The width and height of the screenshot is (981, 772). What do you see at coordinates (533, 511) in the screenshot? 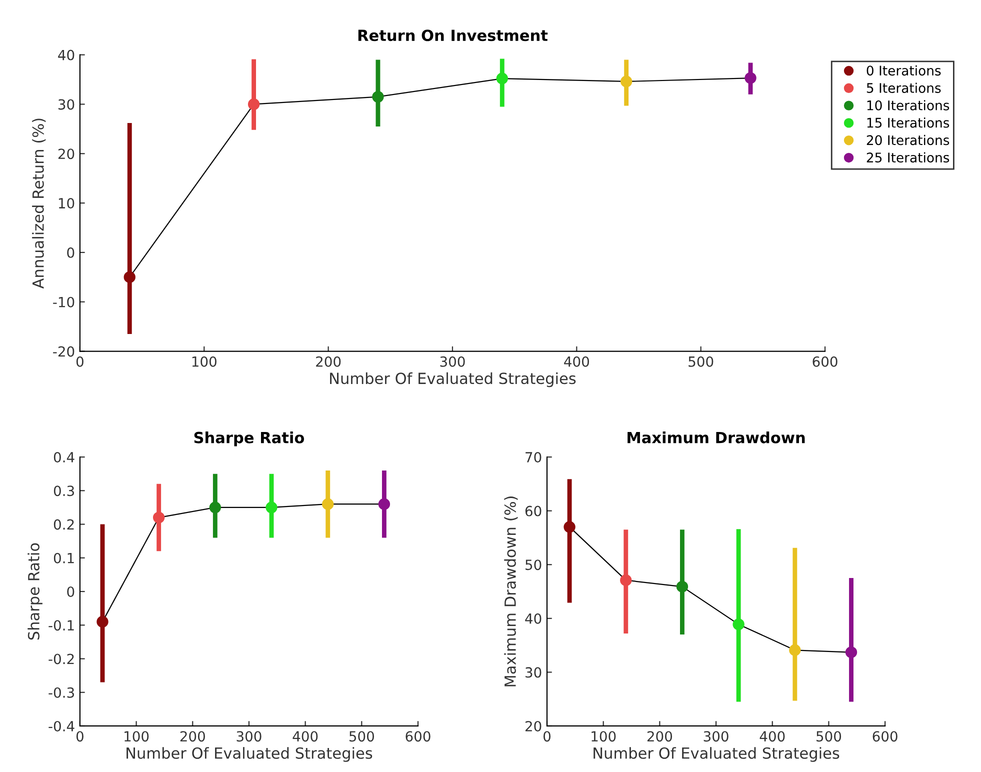
I see `y-tick-label: 60` at bounding box center [533, 511].